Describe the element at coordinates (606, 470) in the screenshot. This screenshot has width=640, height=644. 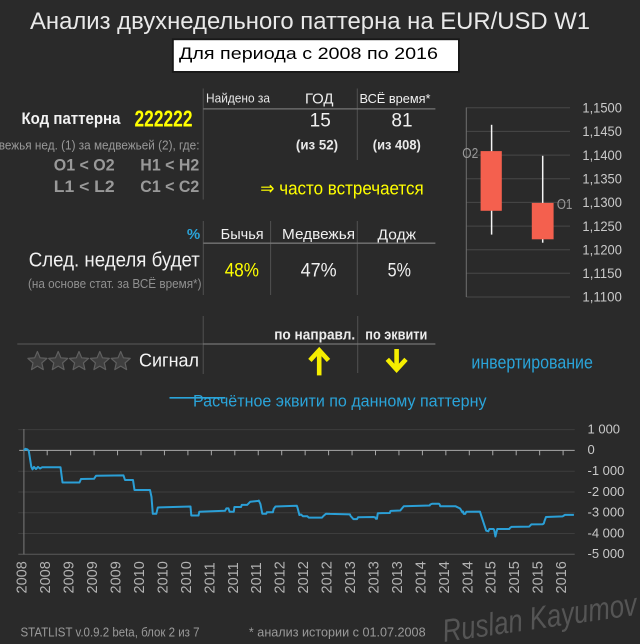
I see `svg-text: -1 000` at that location.